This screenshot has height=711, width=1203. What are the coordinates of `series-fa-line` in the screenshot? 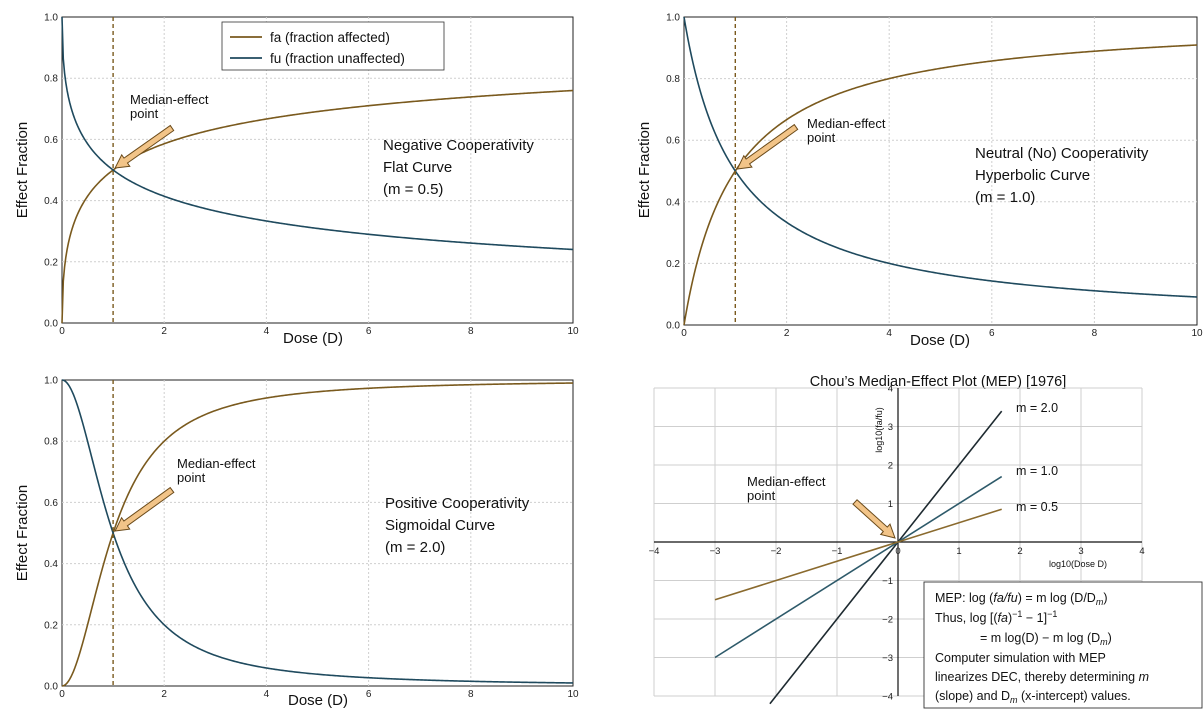 It's located at (317, 206).